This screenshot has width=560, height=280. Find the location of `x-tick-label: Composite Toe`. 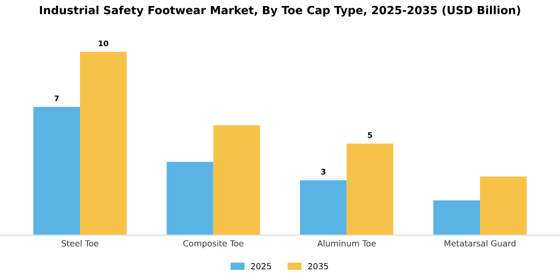

x-tick-label: Composite Toe is located at coordinates (213, 244).